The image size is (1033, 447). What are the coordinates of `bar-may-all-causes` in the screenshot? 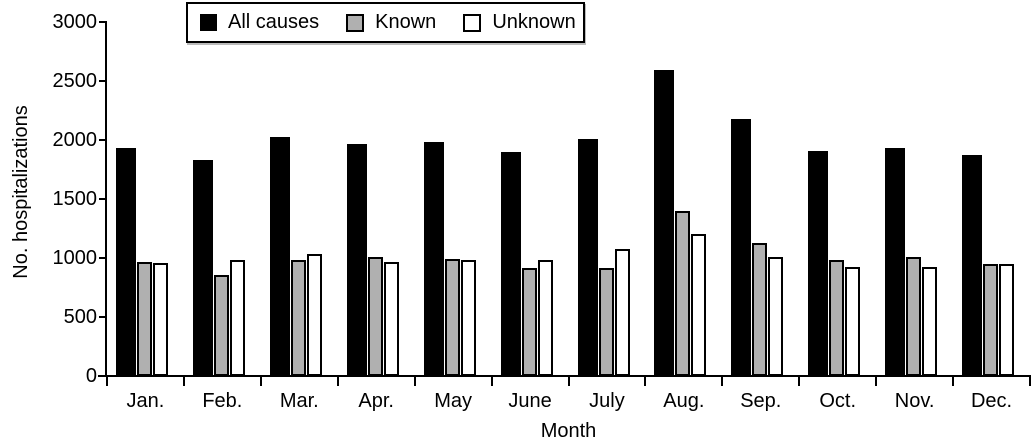 It's located at (433, 258).